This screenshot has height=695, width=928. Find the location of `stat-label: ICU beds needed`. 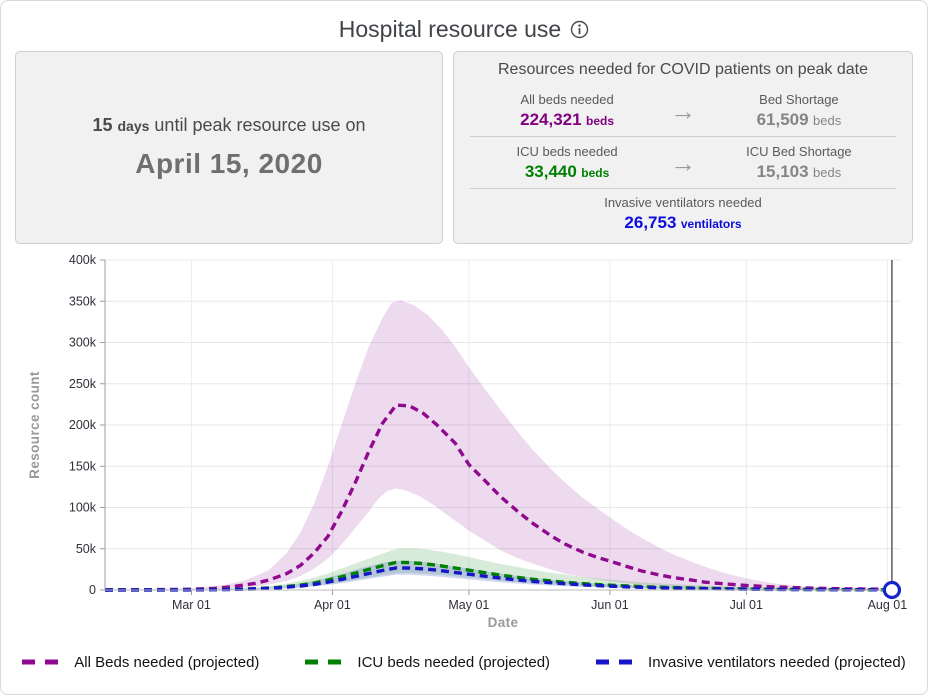

stat-label: ICU beds needed is located at coordinates (567, 151).